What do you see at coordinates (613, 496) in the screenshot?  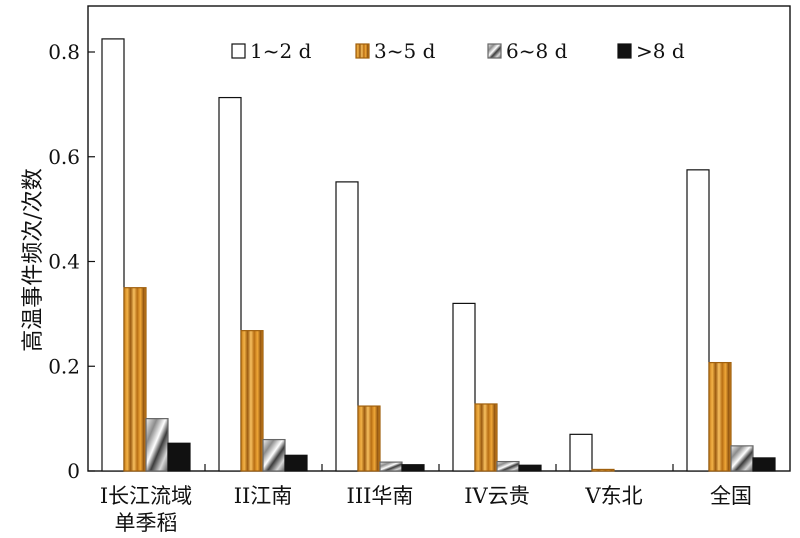 I see `x-tick-label: V东北` at bounding box center [613, 496].